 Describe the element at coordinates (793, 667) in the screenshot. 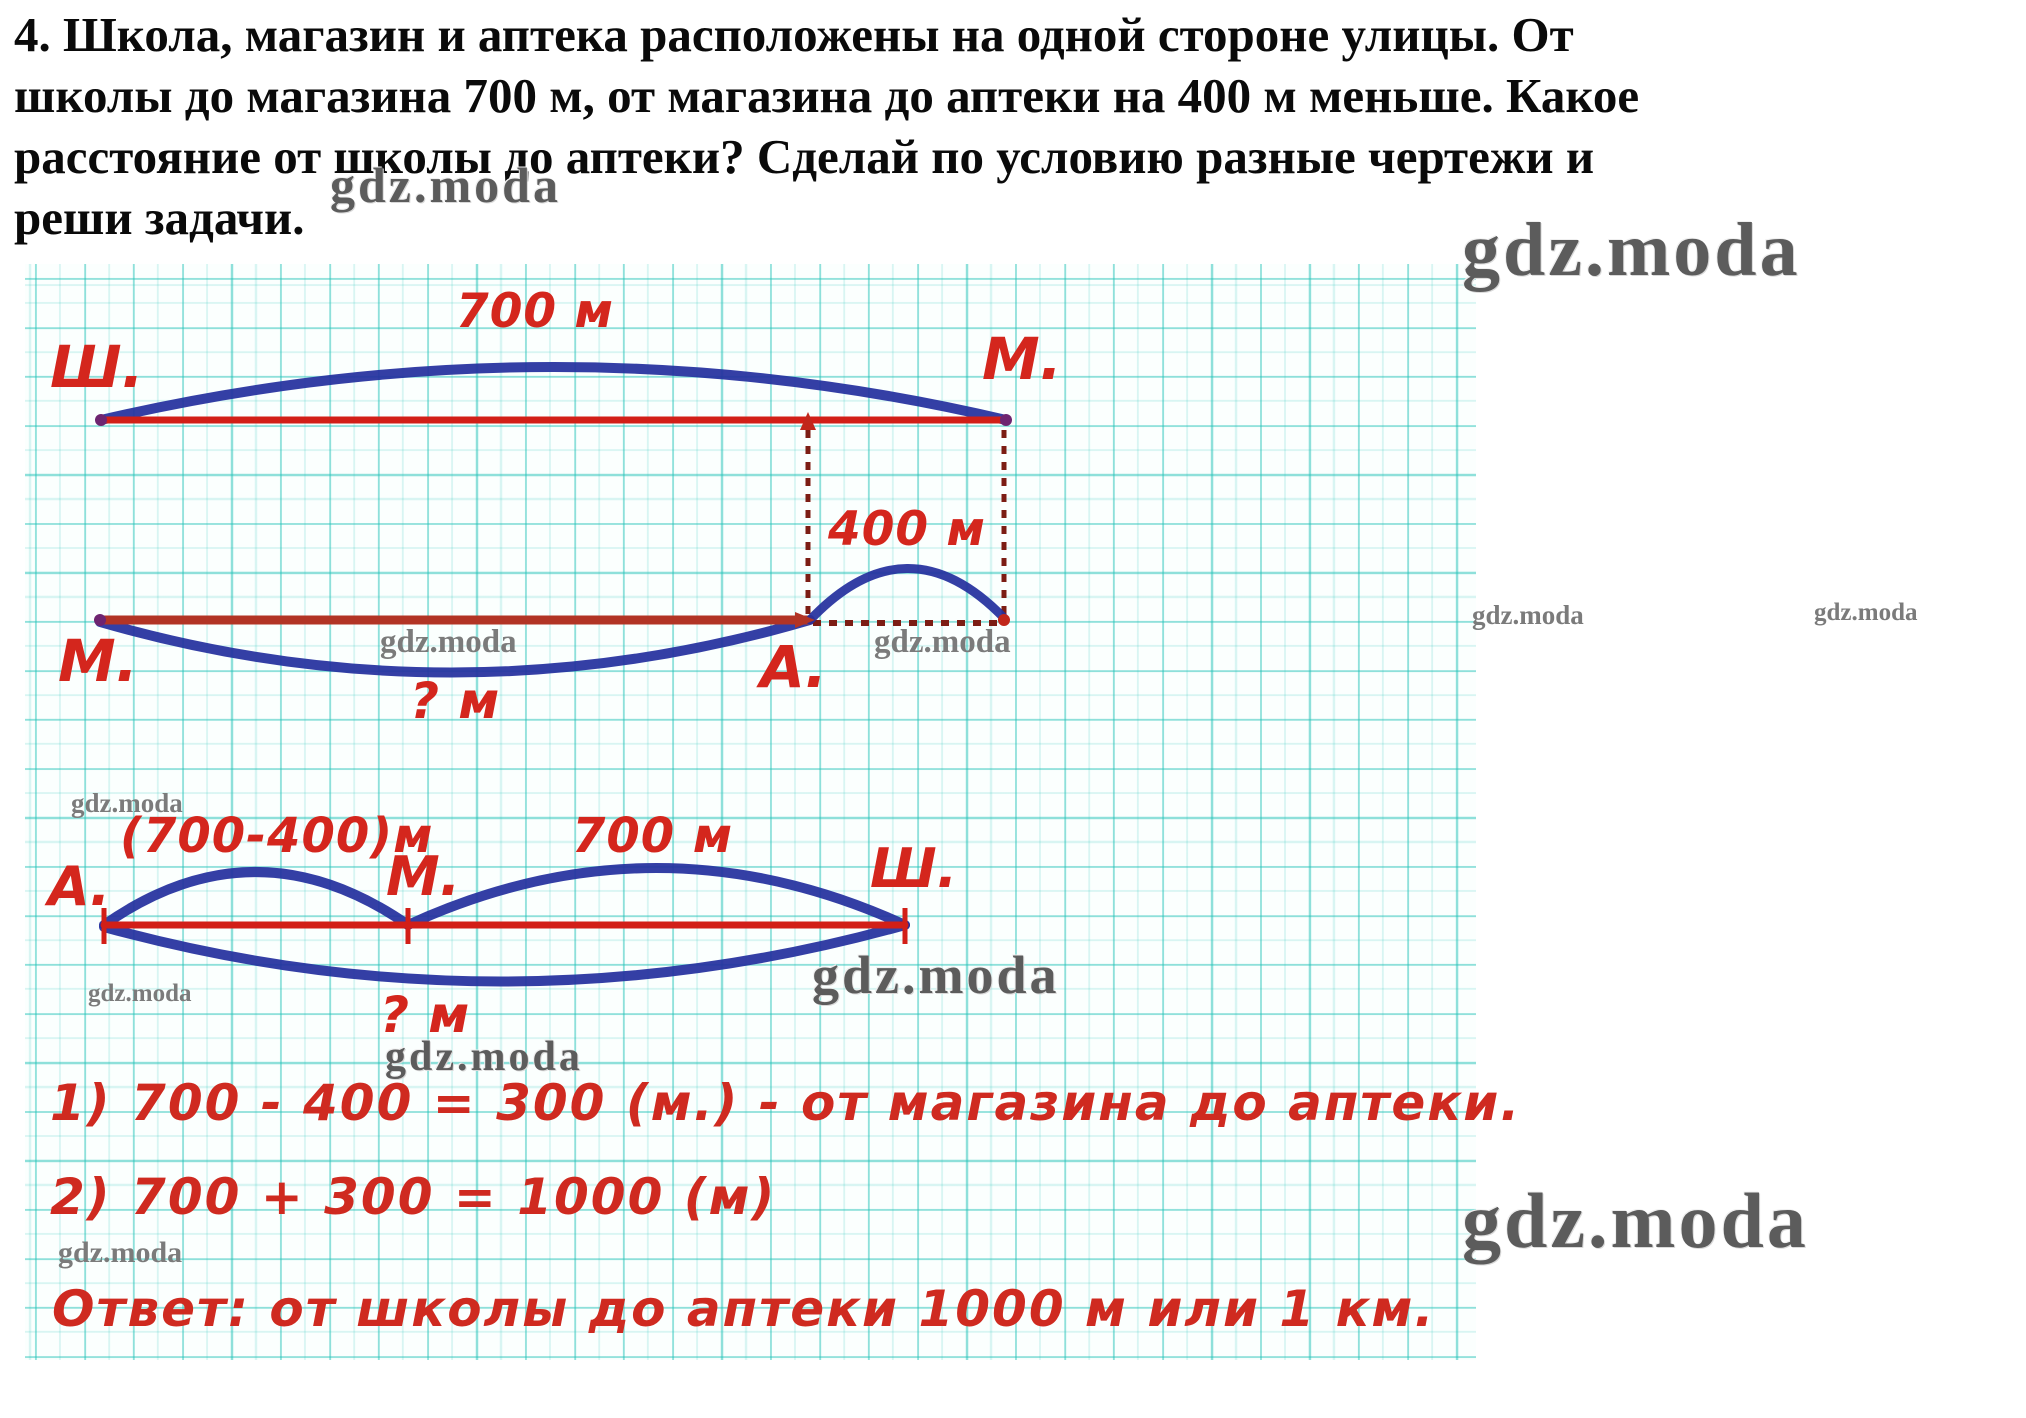

I see `diagram2-point-pharmacy-label: А.` at that location.